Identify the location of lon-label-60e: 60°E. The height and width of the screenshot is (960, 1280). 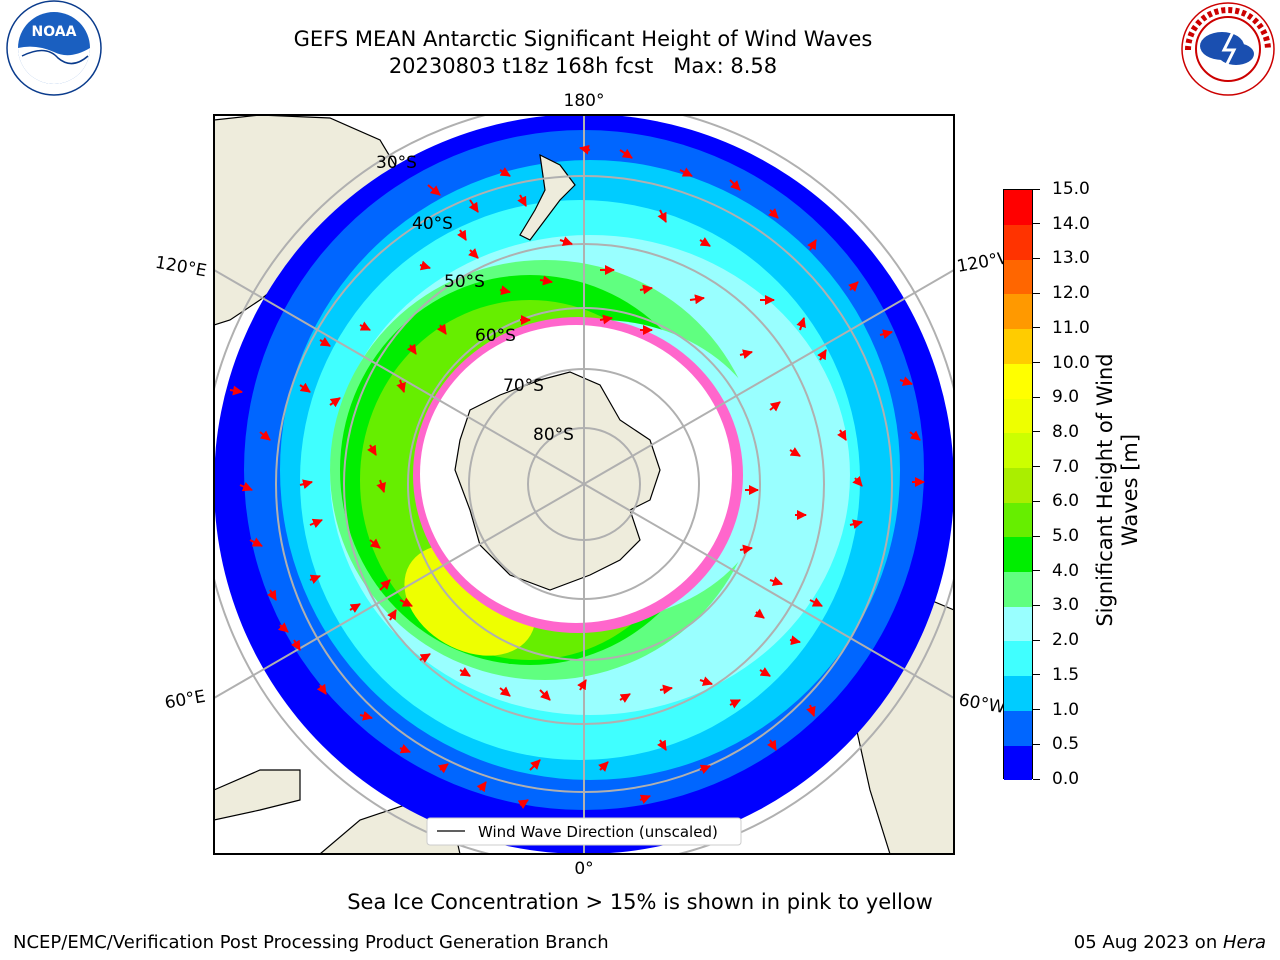
(185, 700).